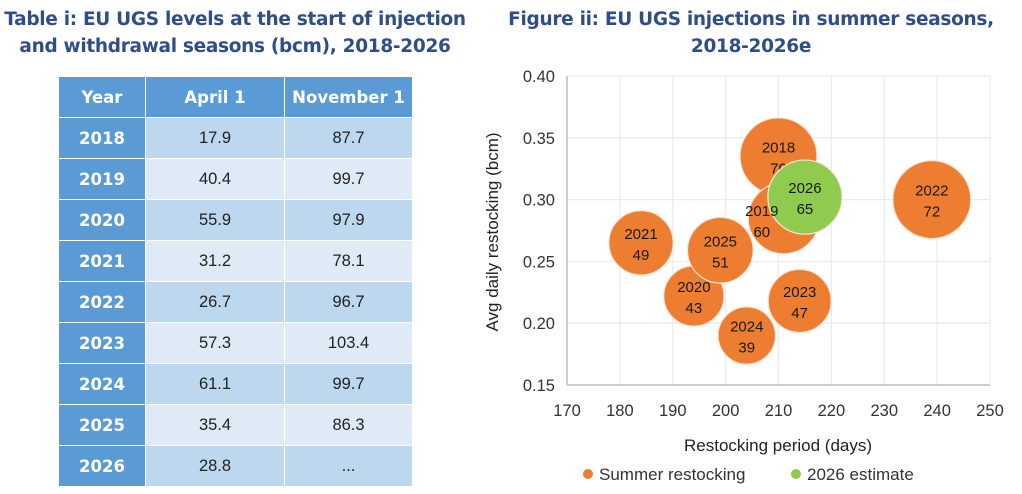  What do you see at coordinates (102, 466) in the screenshot?
I see `year-cell: 2026` at bounding box center [102, 466].